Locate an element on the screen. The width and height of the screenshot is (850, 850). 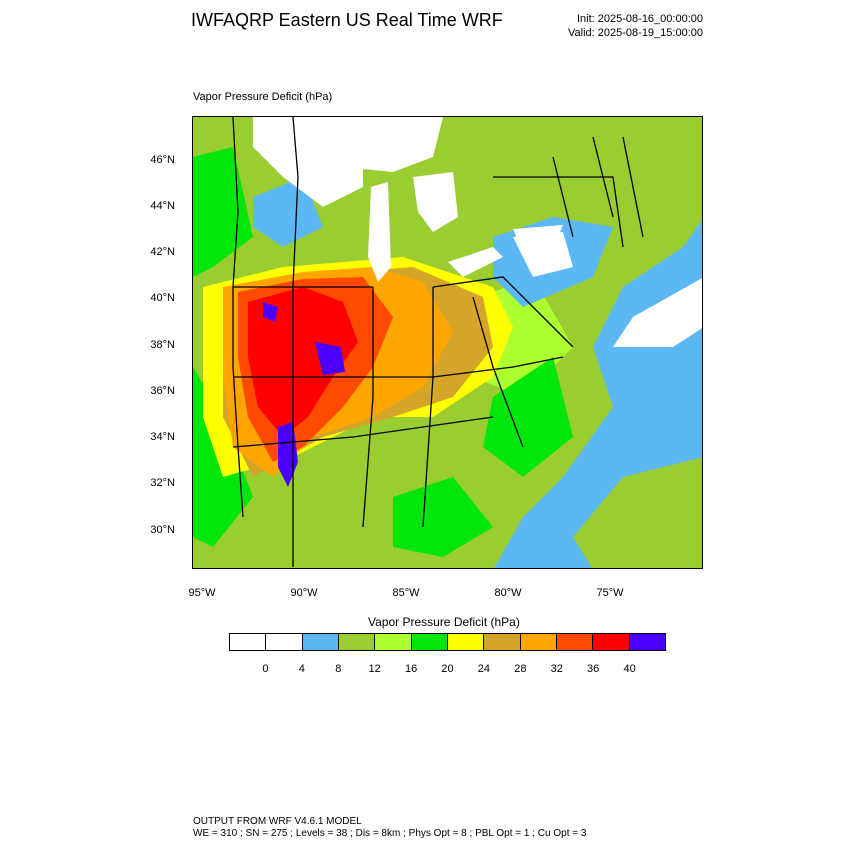
lake-huron is located at coordinates (435, 202).